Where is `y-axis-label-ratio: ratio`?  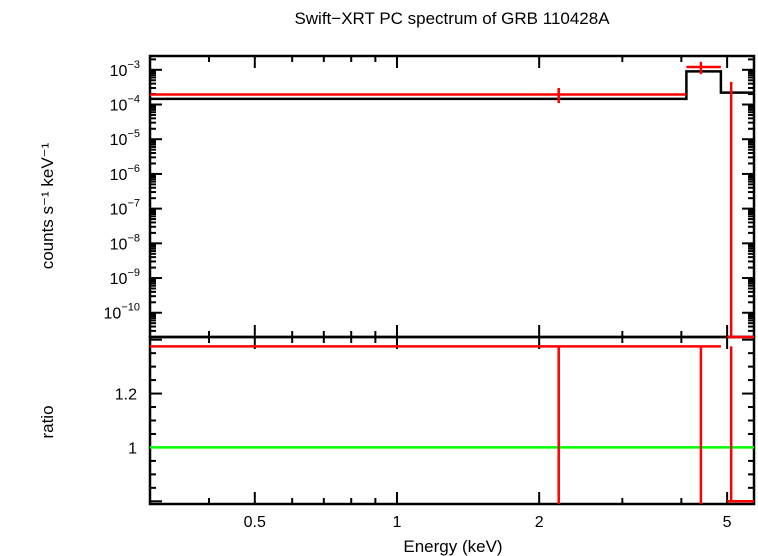
y-axis-label-ratio: ratio is located at coordinates (47, 421).